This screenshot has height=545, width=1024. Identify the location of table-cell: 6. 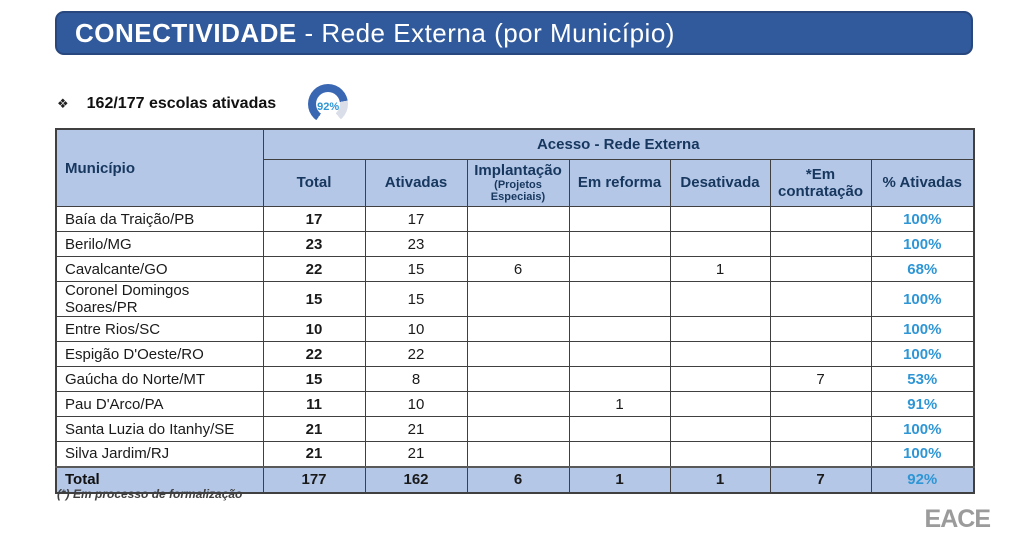
(518, 269).